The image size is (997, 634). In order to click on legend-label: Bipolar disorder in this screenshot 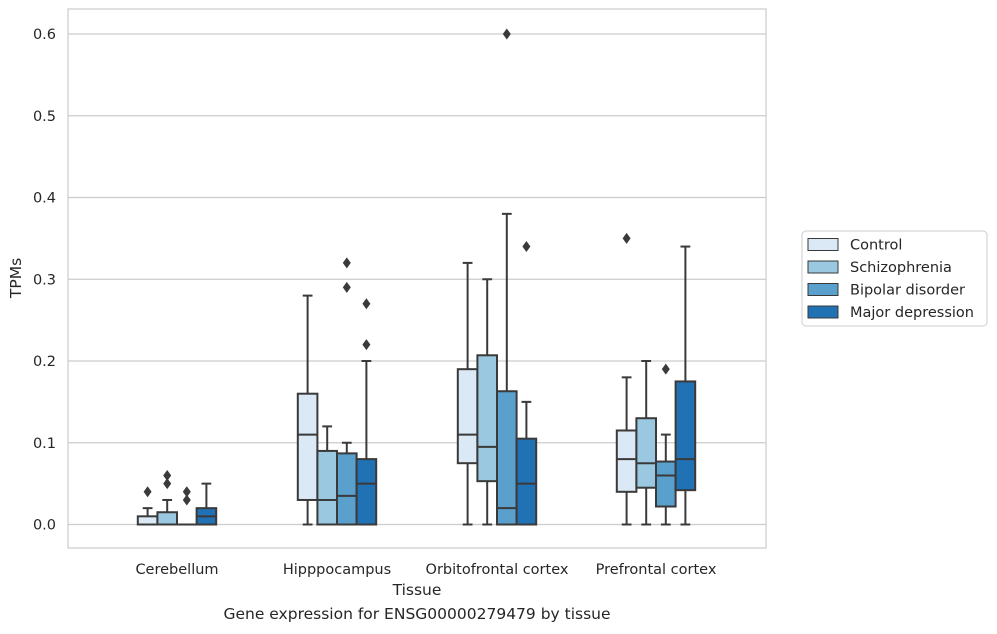, I will do `click(907, 291)`.